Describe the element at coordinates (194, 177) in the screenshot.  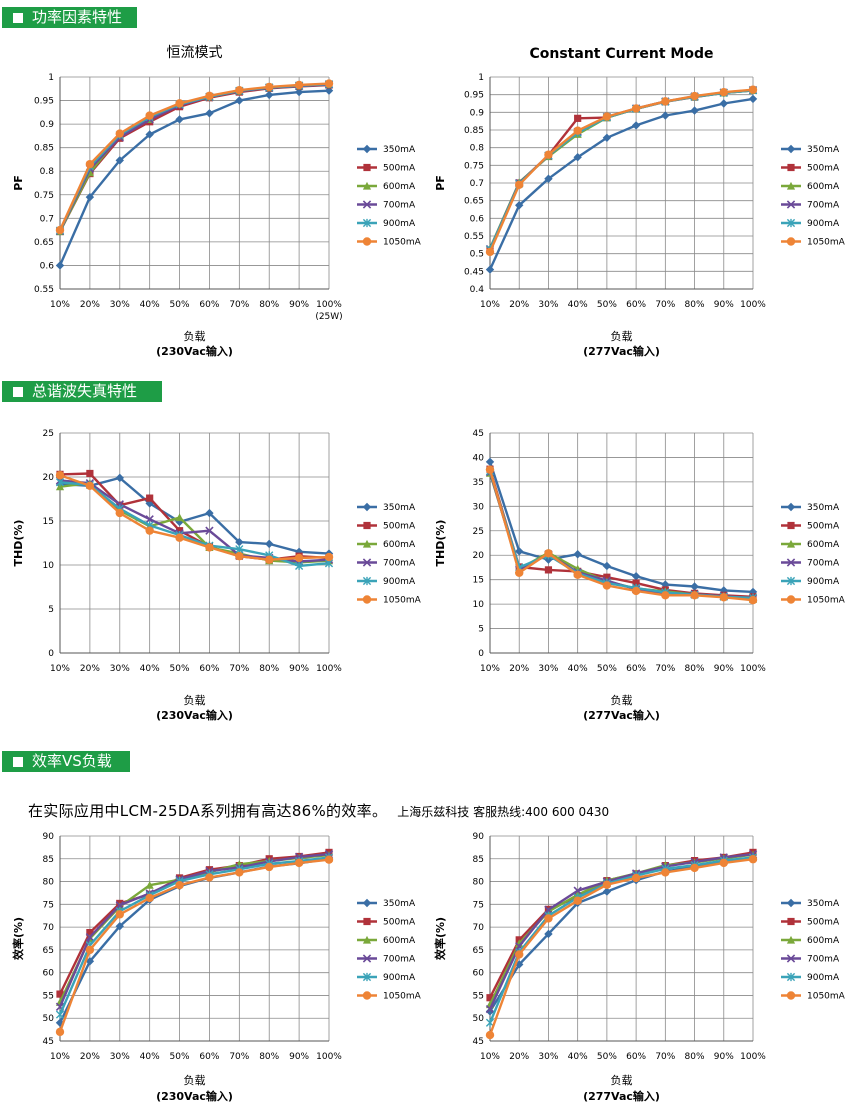
I see `series-line-350mA` at that location.